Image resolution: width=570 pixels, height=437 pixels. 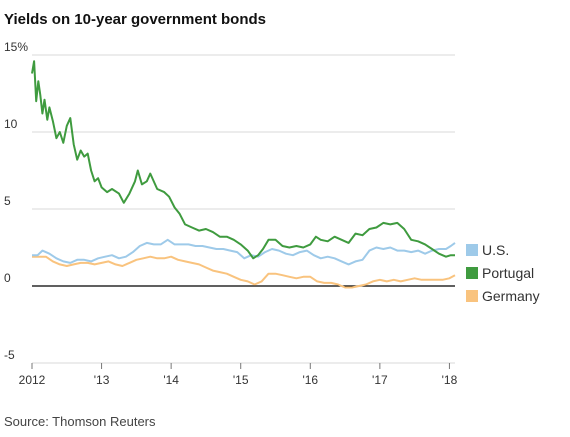 I want to click on y-tick-label: 15%, so click(x=16, y=47).